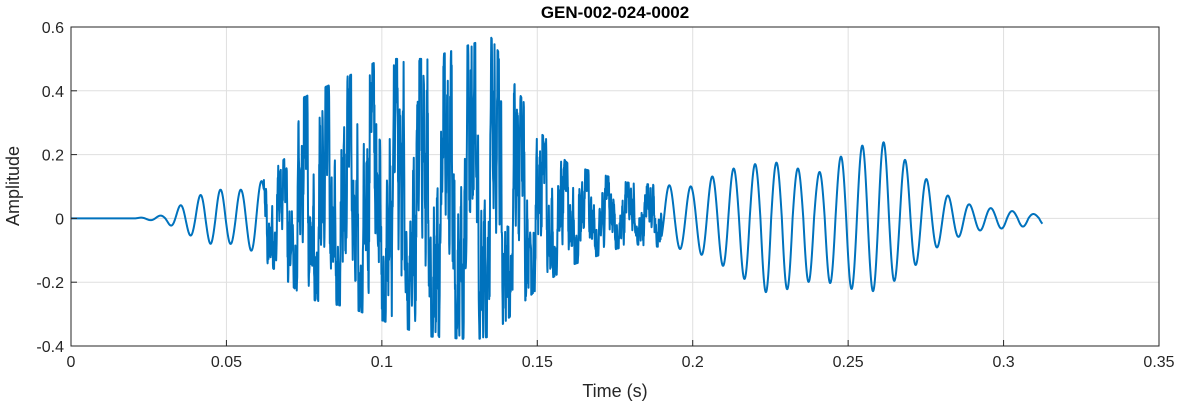 This screenshot has height=404, width=1182. What do you see at coordinates (56, 188) in the screenshot?
I see `y-axis-ticks: -0.4 -0.2 0 0.2 0.4 0.6` at bounding box center [56, 188].